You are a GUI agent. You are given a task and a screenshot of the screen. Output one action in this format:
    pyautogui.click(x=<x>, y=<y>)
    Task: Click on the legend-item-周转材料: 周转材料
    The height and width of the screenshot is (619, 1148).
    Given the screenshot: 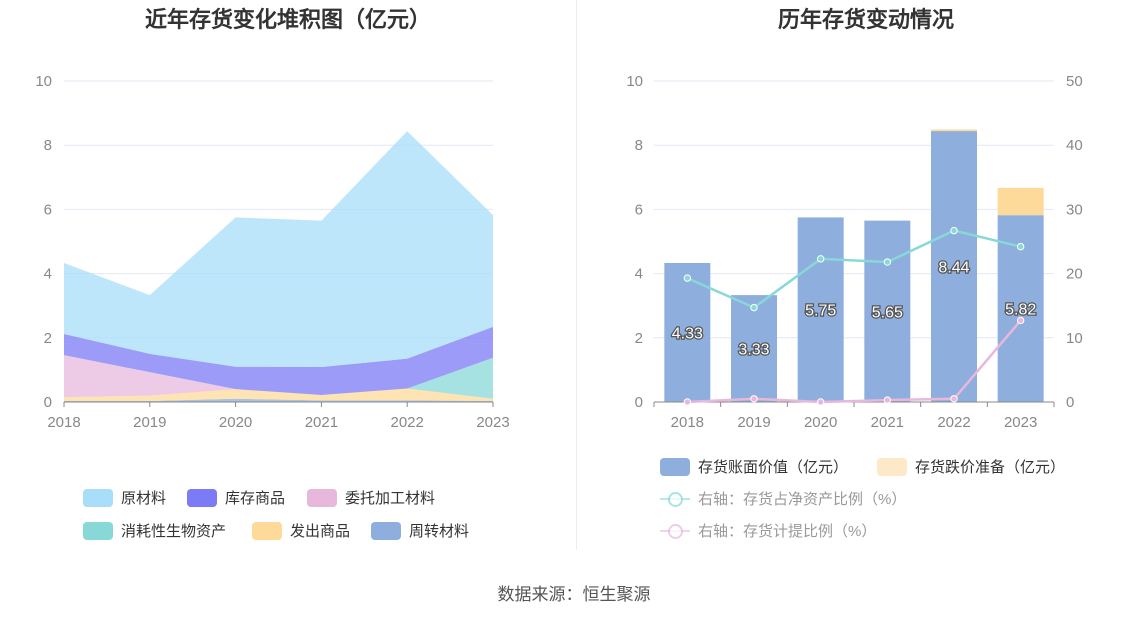 What is the action you would take?
    pyautogui.click(x=420, y=530)
    